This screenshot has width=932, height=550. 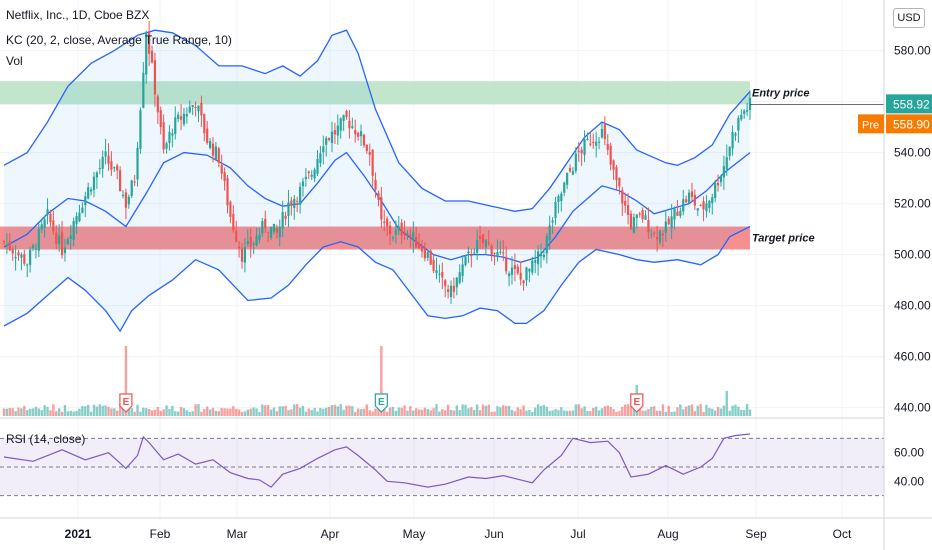 What do you see at coordinates (14, 61) in the screenshot?
I see `volume-label: Vol` at bounding box center [14, 61].